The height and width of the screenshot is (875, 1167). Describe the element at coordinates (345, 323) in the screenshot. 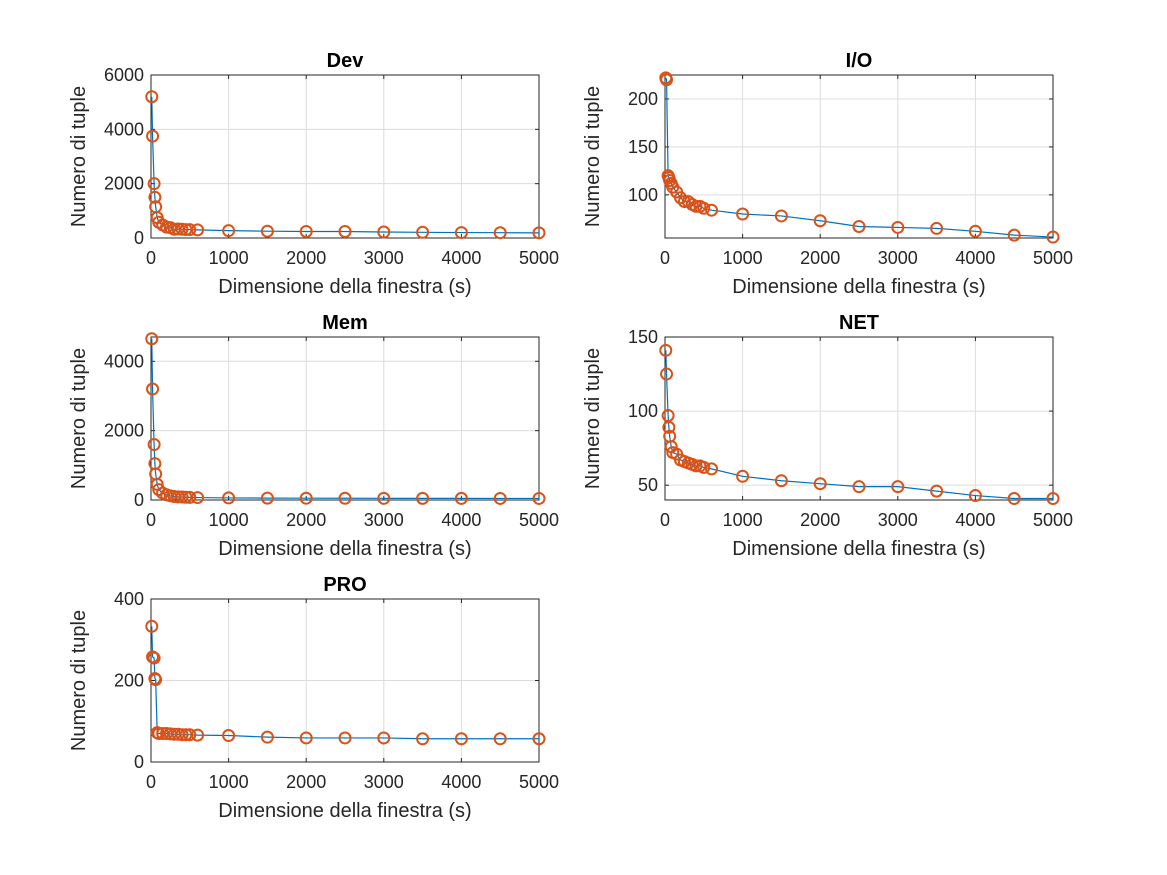

I see `subplot-title: Mem` at that location.